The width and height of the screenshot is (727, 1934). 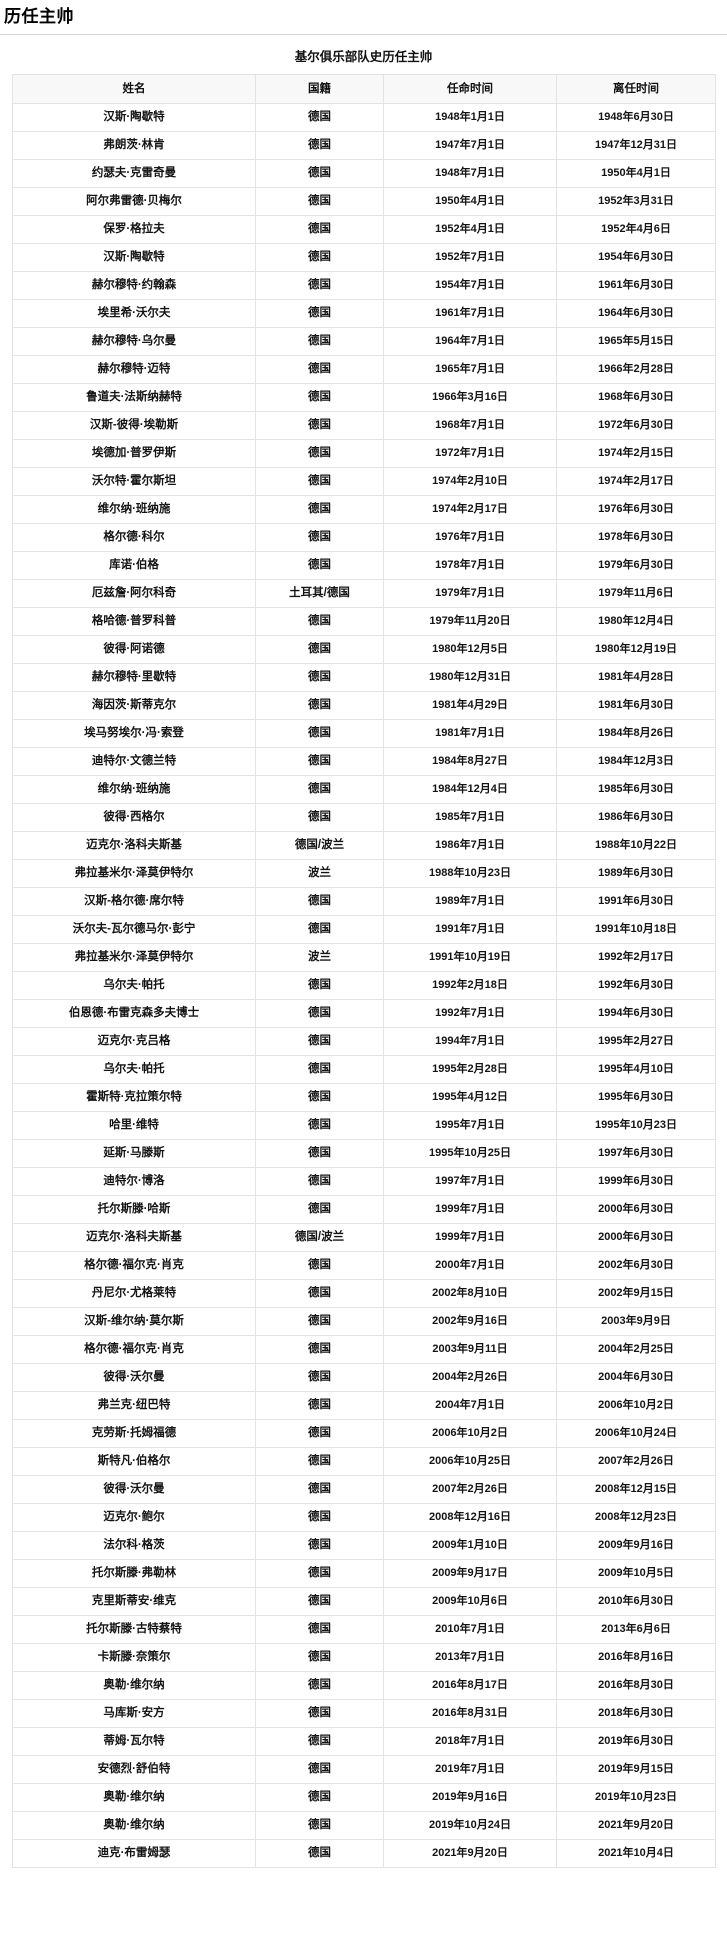 I want to click on cell-left-date: 1995年10月23日, so click(x=636, y=1125).